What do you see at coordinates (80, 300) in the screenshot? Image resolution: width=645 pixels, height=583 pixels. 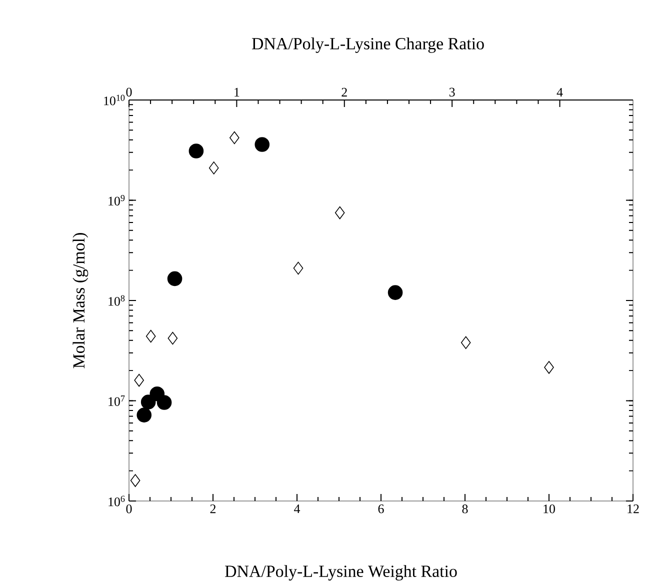 I see `y-axis-title: Molar Mass (g/mol)` at bounding box center [80, 300].